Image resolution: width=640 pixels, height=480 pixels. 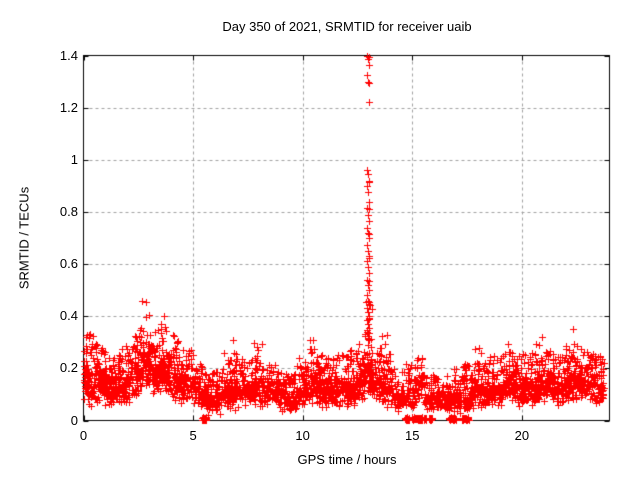 What do you see at coordinates (68, 211) in the screenshot?
I see `y-tick-label: 0.8` at bounding box center [68, 211].